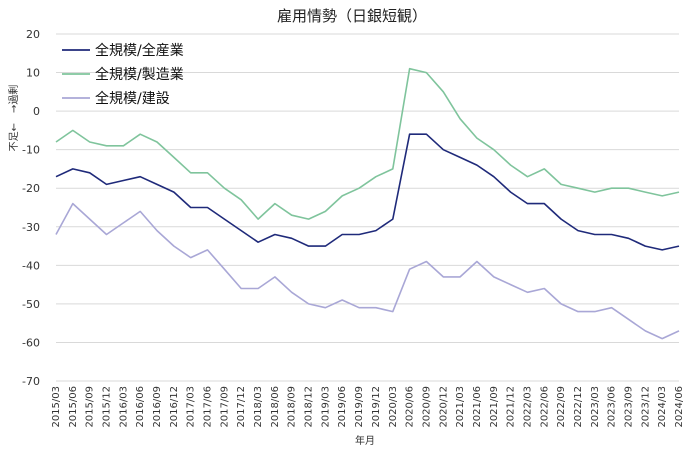  Describe the element at coordinates (443, 407) in the screenshot. I see `x-tick-label: 2020/12` at that location.